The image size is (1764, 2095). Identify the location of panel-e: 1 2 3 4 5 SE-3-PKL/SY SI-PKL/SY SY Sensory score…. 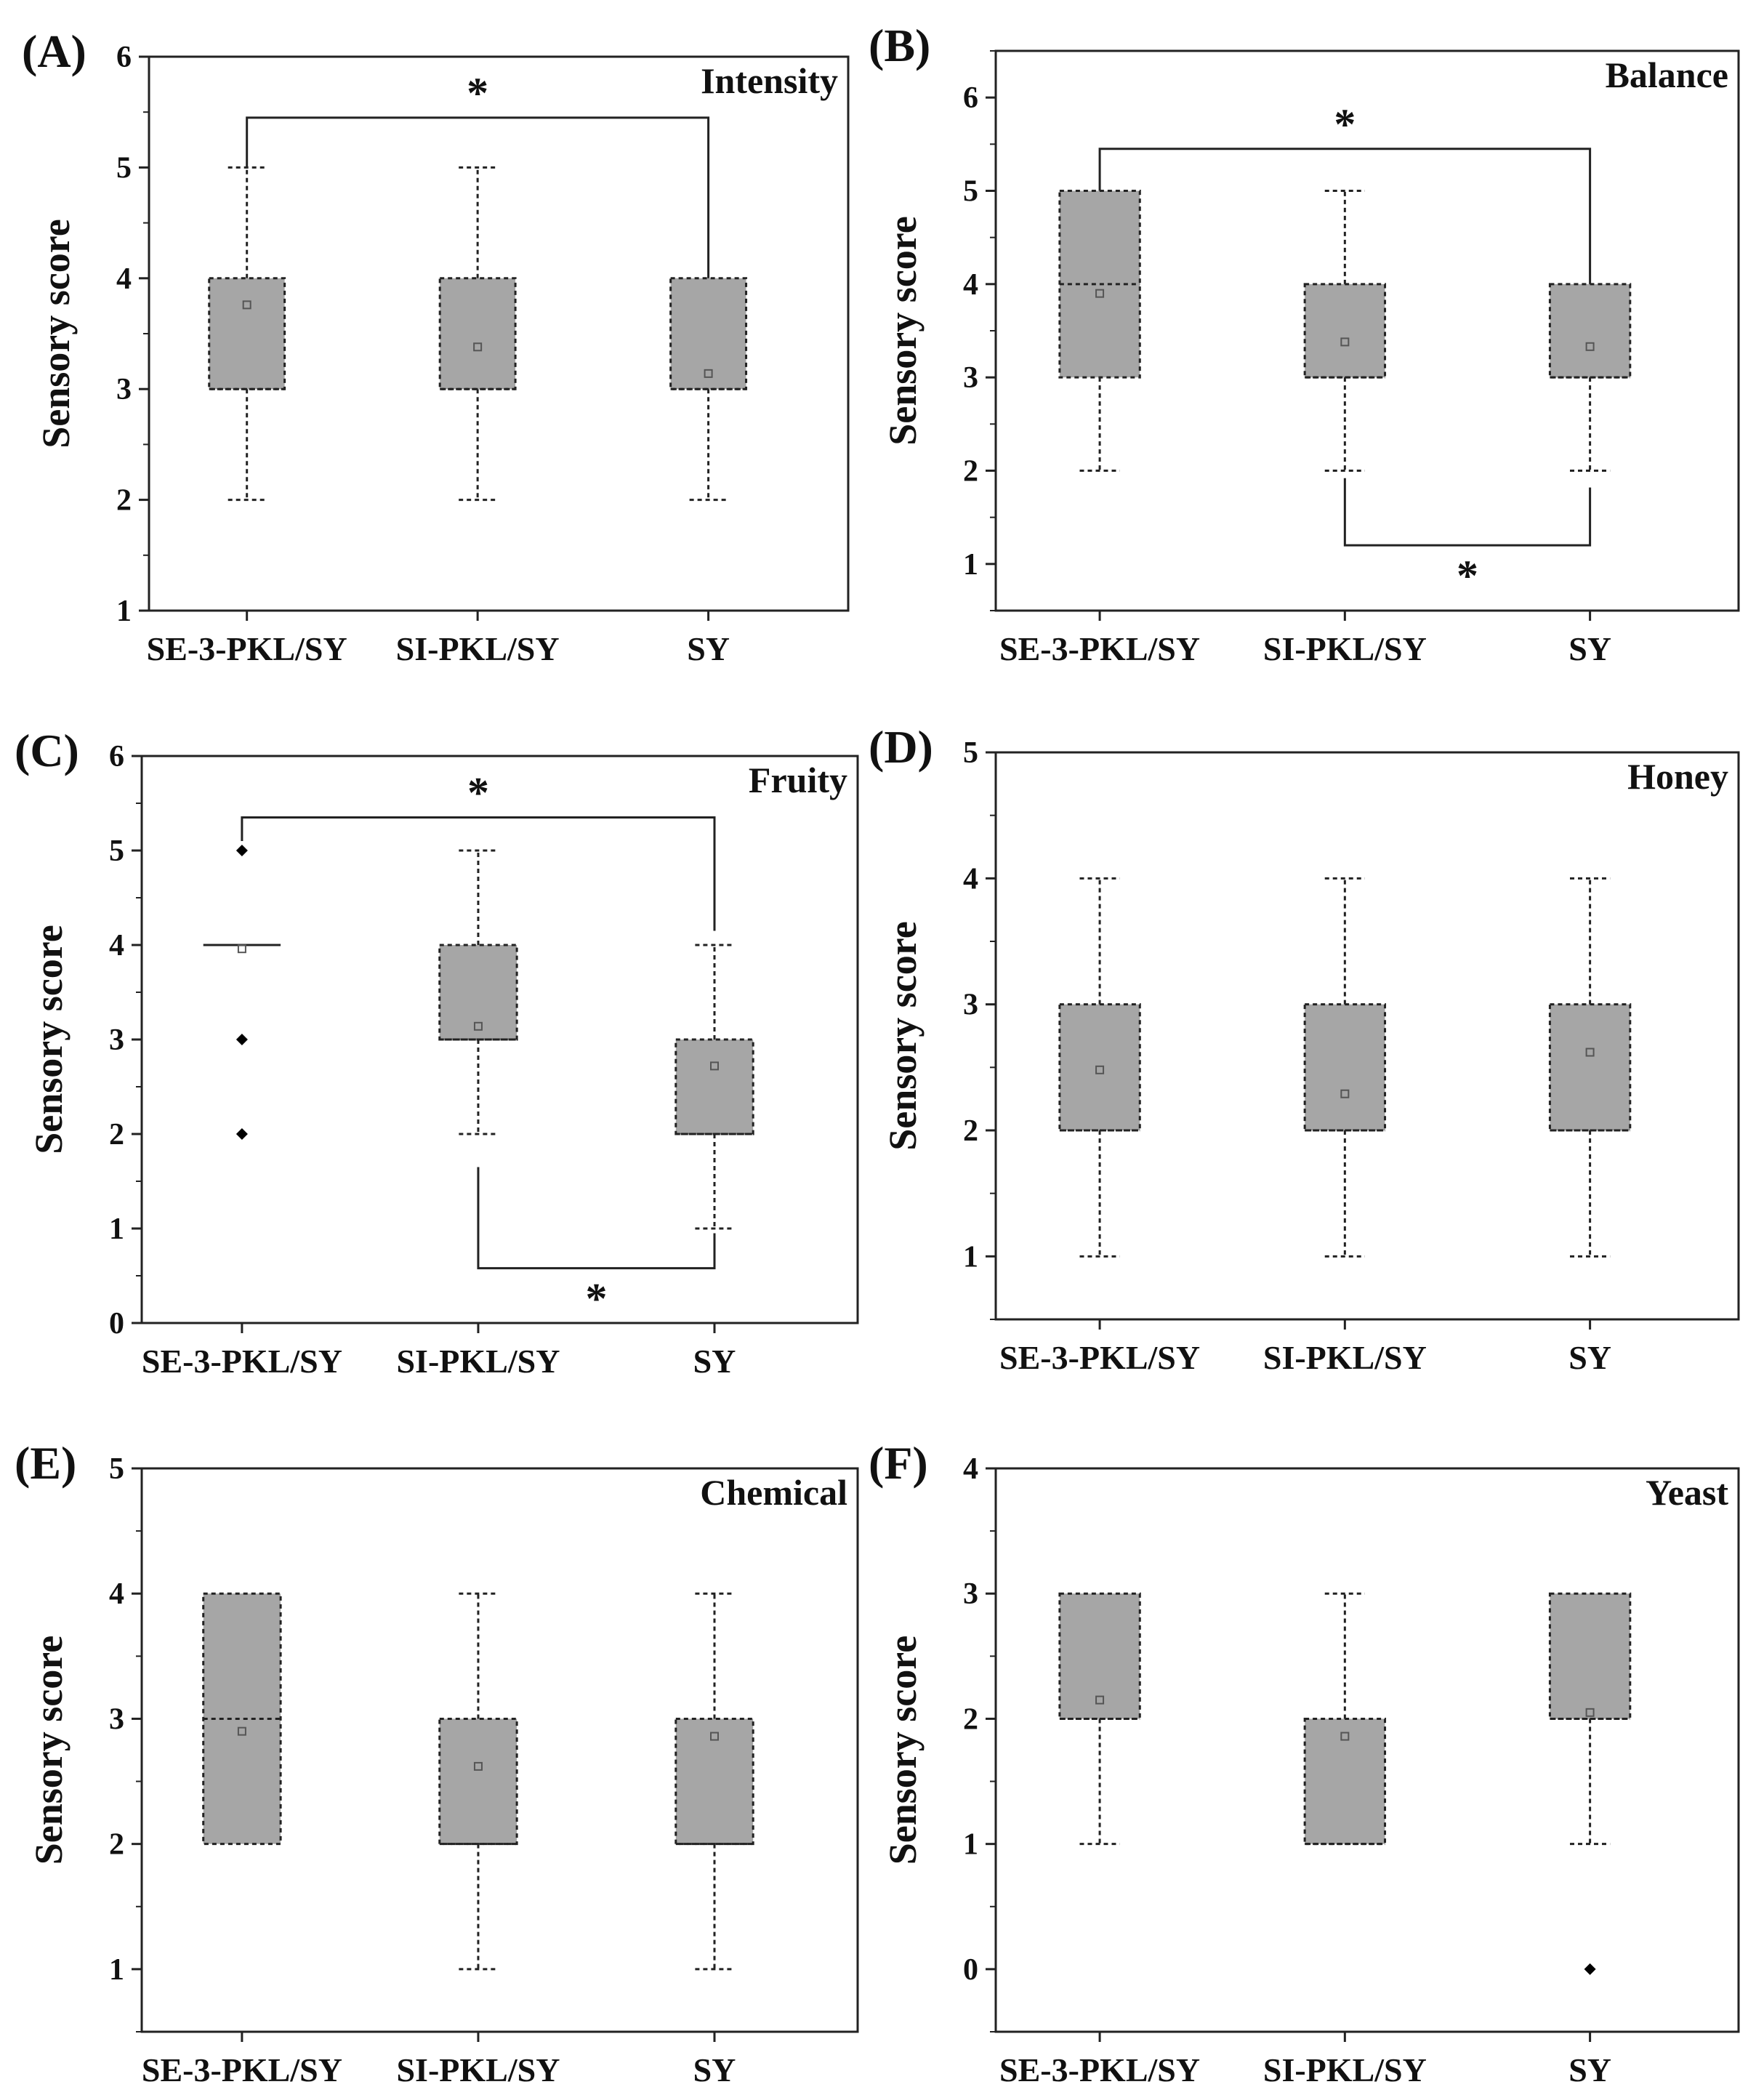
(437, 1762).